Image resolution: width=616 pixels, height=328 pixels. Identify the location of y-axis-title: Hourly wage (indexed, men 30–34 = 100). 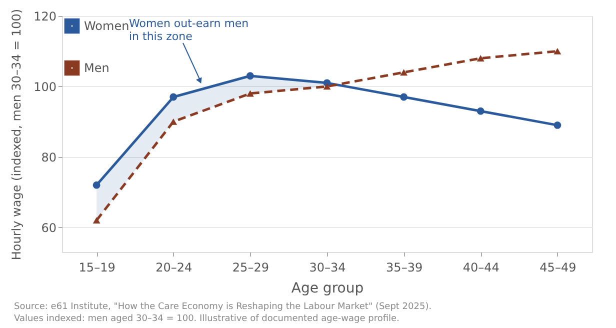
(17, 134).